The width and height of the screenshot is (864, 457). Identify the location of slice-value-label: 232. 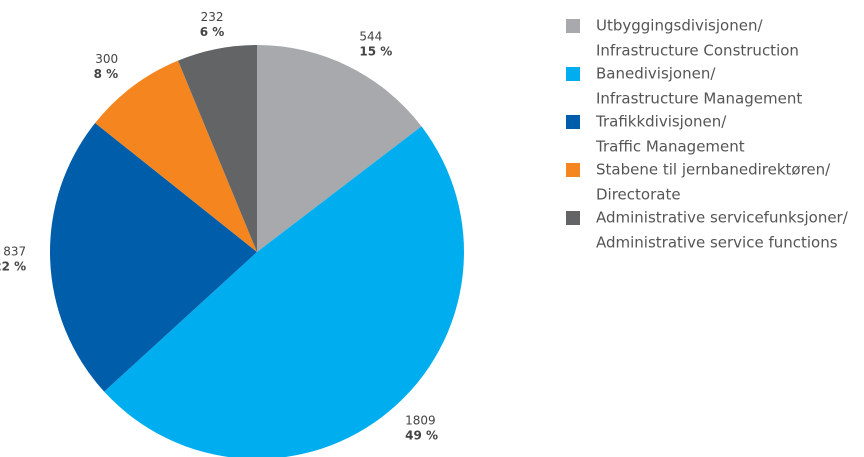
(212, 17).